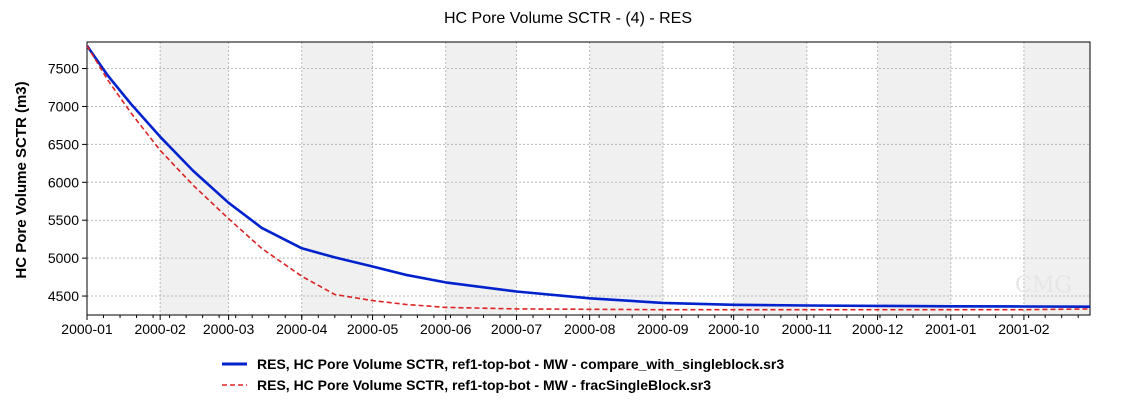 The height and width of the screenshot is (411, 1136). Describe the element at coordinates (21, 179) in the screenshot. I see `y-axis-label: HC Pore Volume SCTR (m3)` at that location.